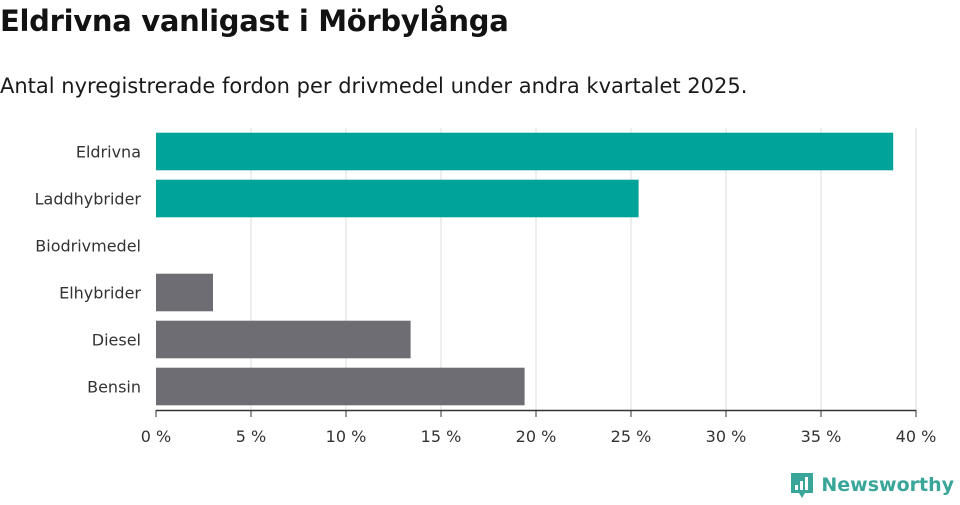  Describe the element at coordinates (441, 436) in the screenshot. I see `x-tick-label: 15 %` at that location.